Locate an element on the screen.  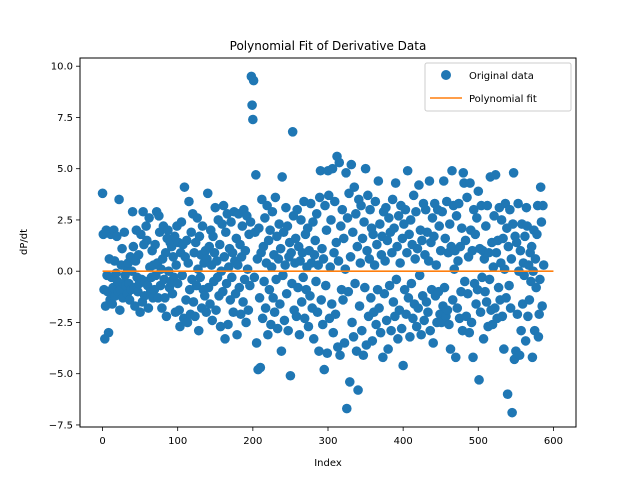
legend-marker-original-data is located at coordinates (446, 75).